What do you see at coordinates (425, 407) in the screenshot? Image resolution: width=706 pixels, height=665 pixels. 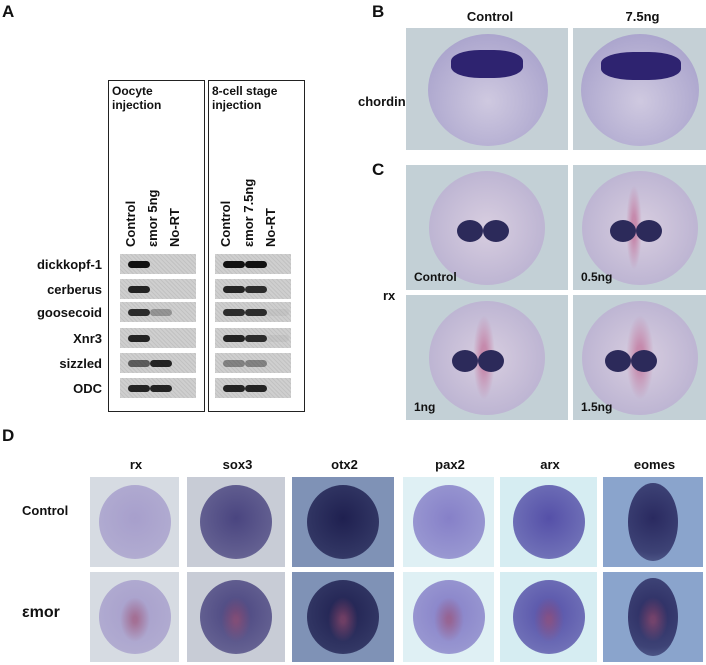 I see `condition-label: 1ng` at bounding box center [425, 407].